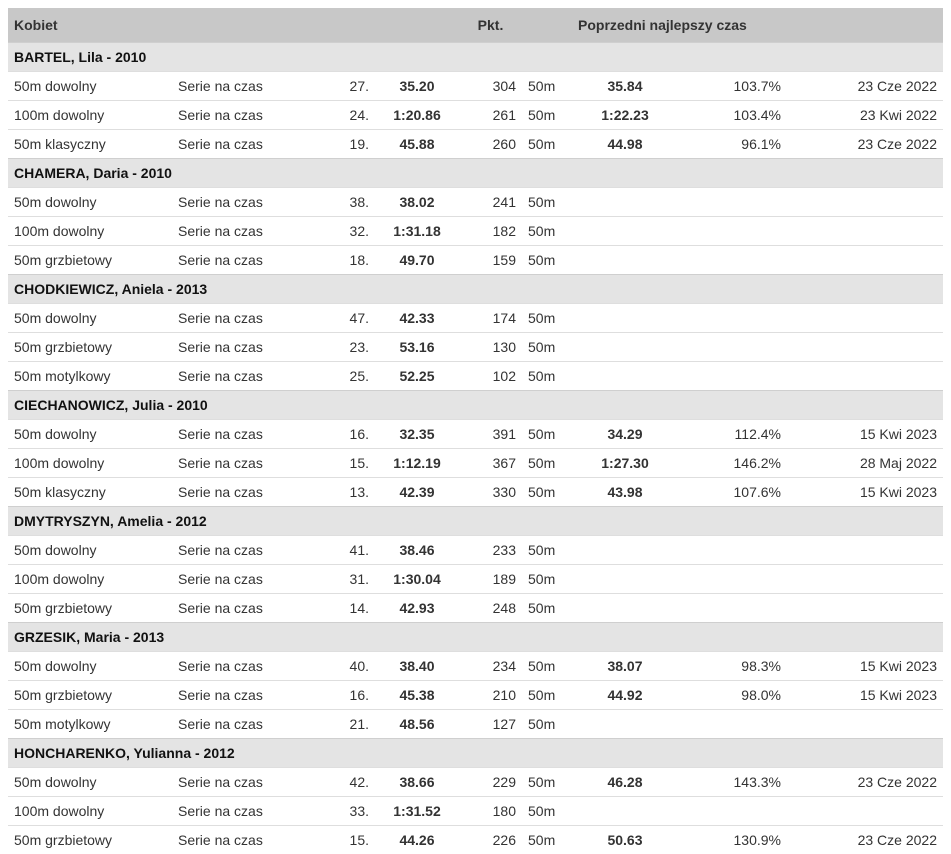 This screenshot has width=951, height=854. I want to click on place: 38., so click(338, 202).